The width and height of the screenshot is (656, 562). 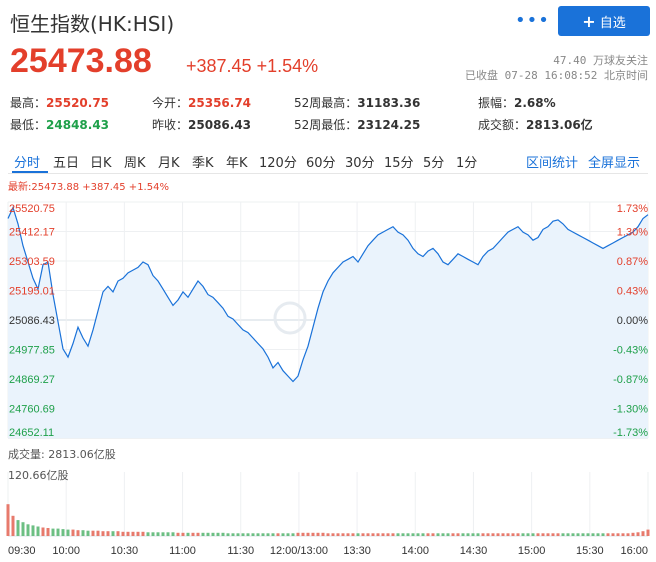 I want to click on tab-120min: 120分, so click(x=278, y=163).